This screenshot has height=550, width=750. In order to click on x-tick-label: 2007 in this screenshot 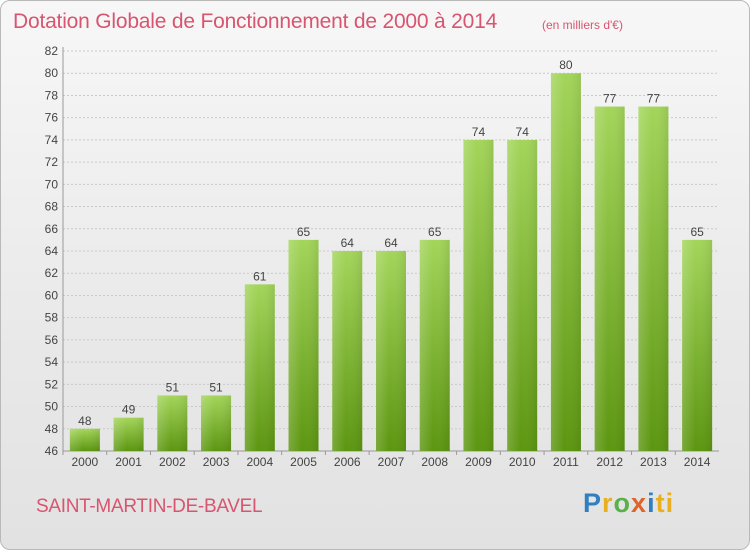, I will do `click(391, 462)`.